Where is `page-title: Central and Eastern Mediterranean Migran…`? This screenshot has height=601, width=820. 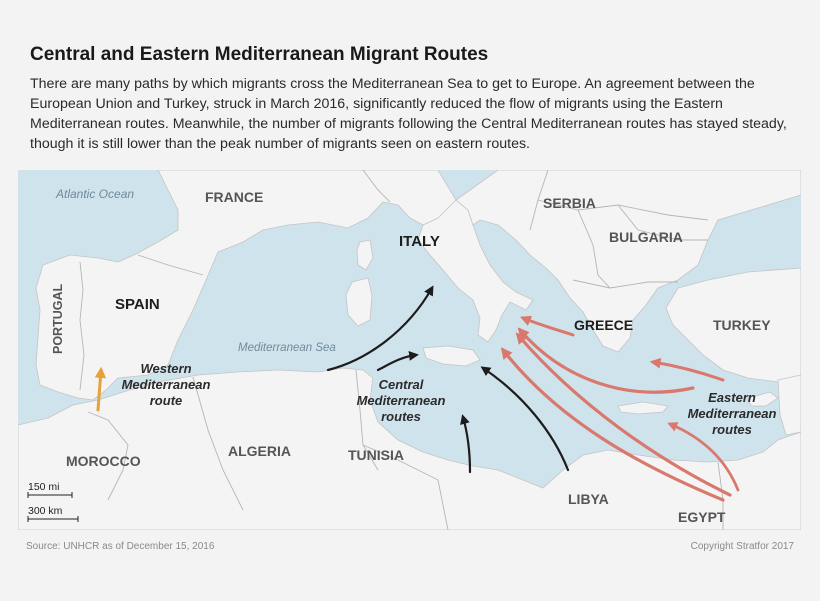
page-title: Central and Eastern Mediterranean Migran… is located at coordinates (259, 54).